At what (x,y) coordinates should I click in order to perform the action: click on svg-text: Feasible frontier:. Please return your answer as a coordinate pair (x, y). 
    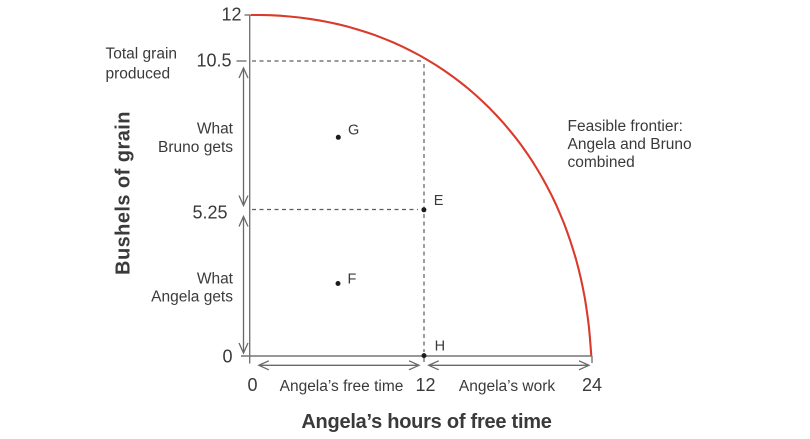
    Looking at the image, I should click on (625, 126).